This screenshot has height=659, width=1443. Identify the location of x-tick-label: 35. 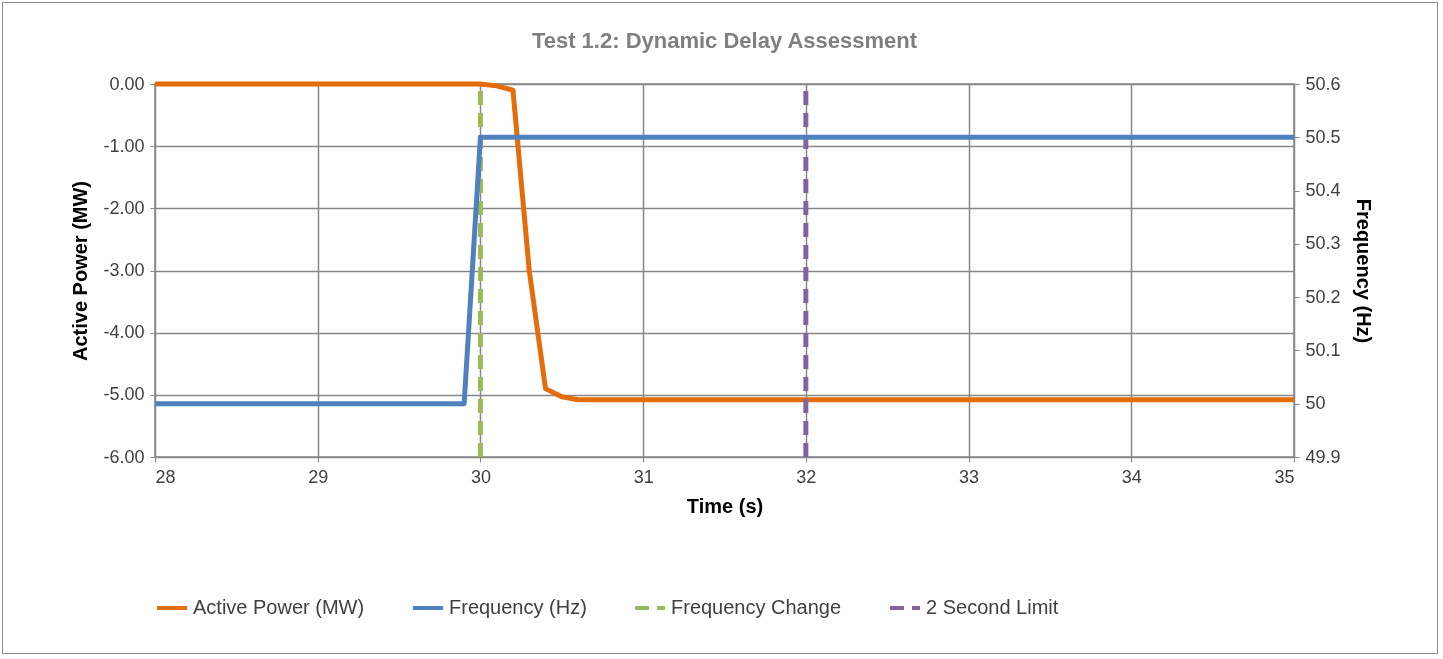
(1284, 476).